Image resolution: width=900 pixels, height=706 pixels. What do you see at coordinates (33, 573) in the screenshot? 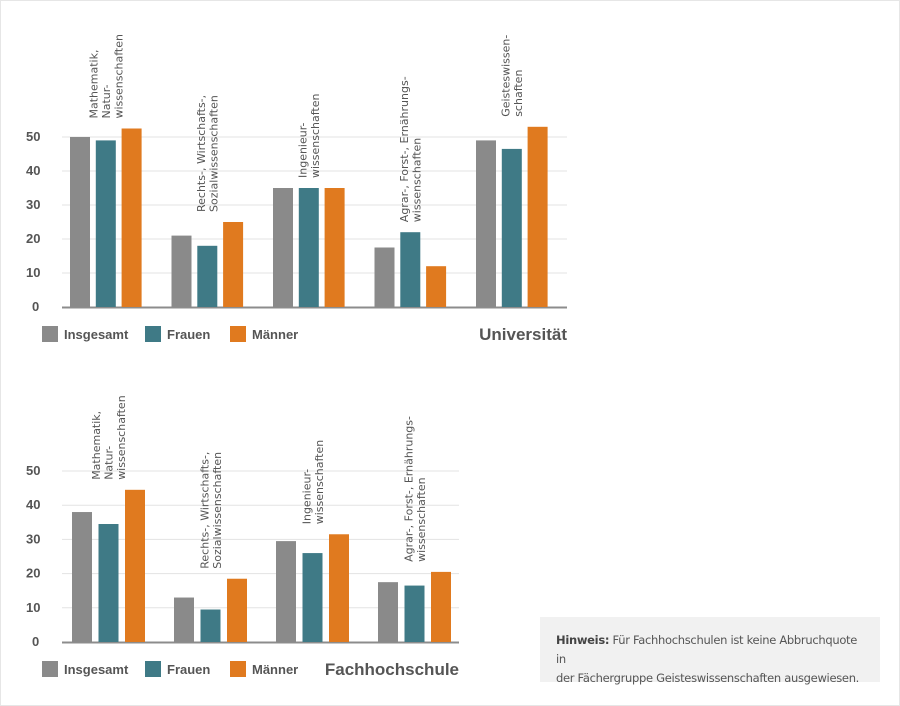
I see `fh-y-tick-label: 20` at bounding box center [33, 573].